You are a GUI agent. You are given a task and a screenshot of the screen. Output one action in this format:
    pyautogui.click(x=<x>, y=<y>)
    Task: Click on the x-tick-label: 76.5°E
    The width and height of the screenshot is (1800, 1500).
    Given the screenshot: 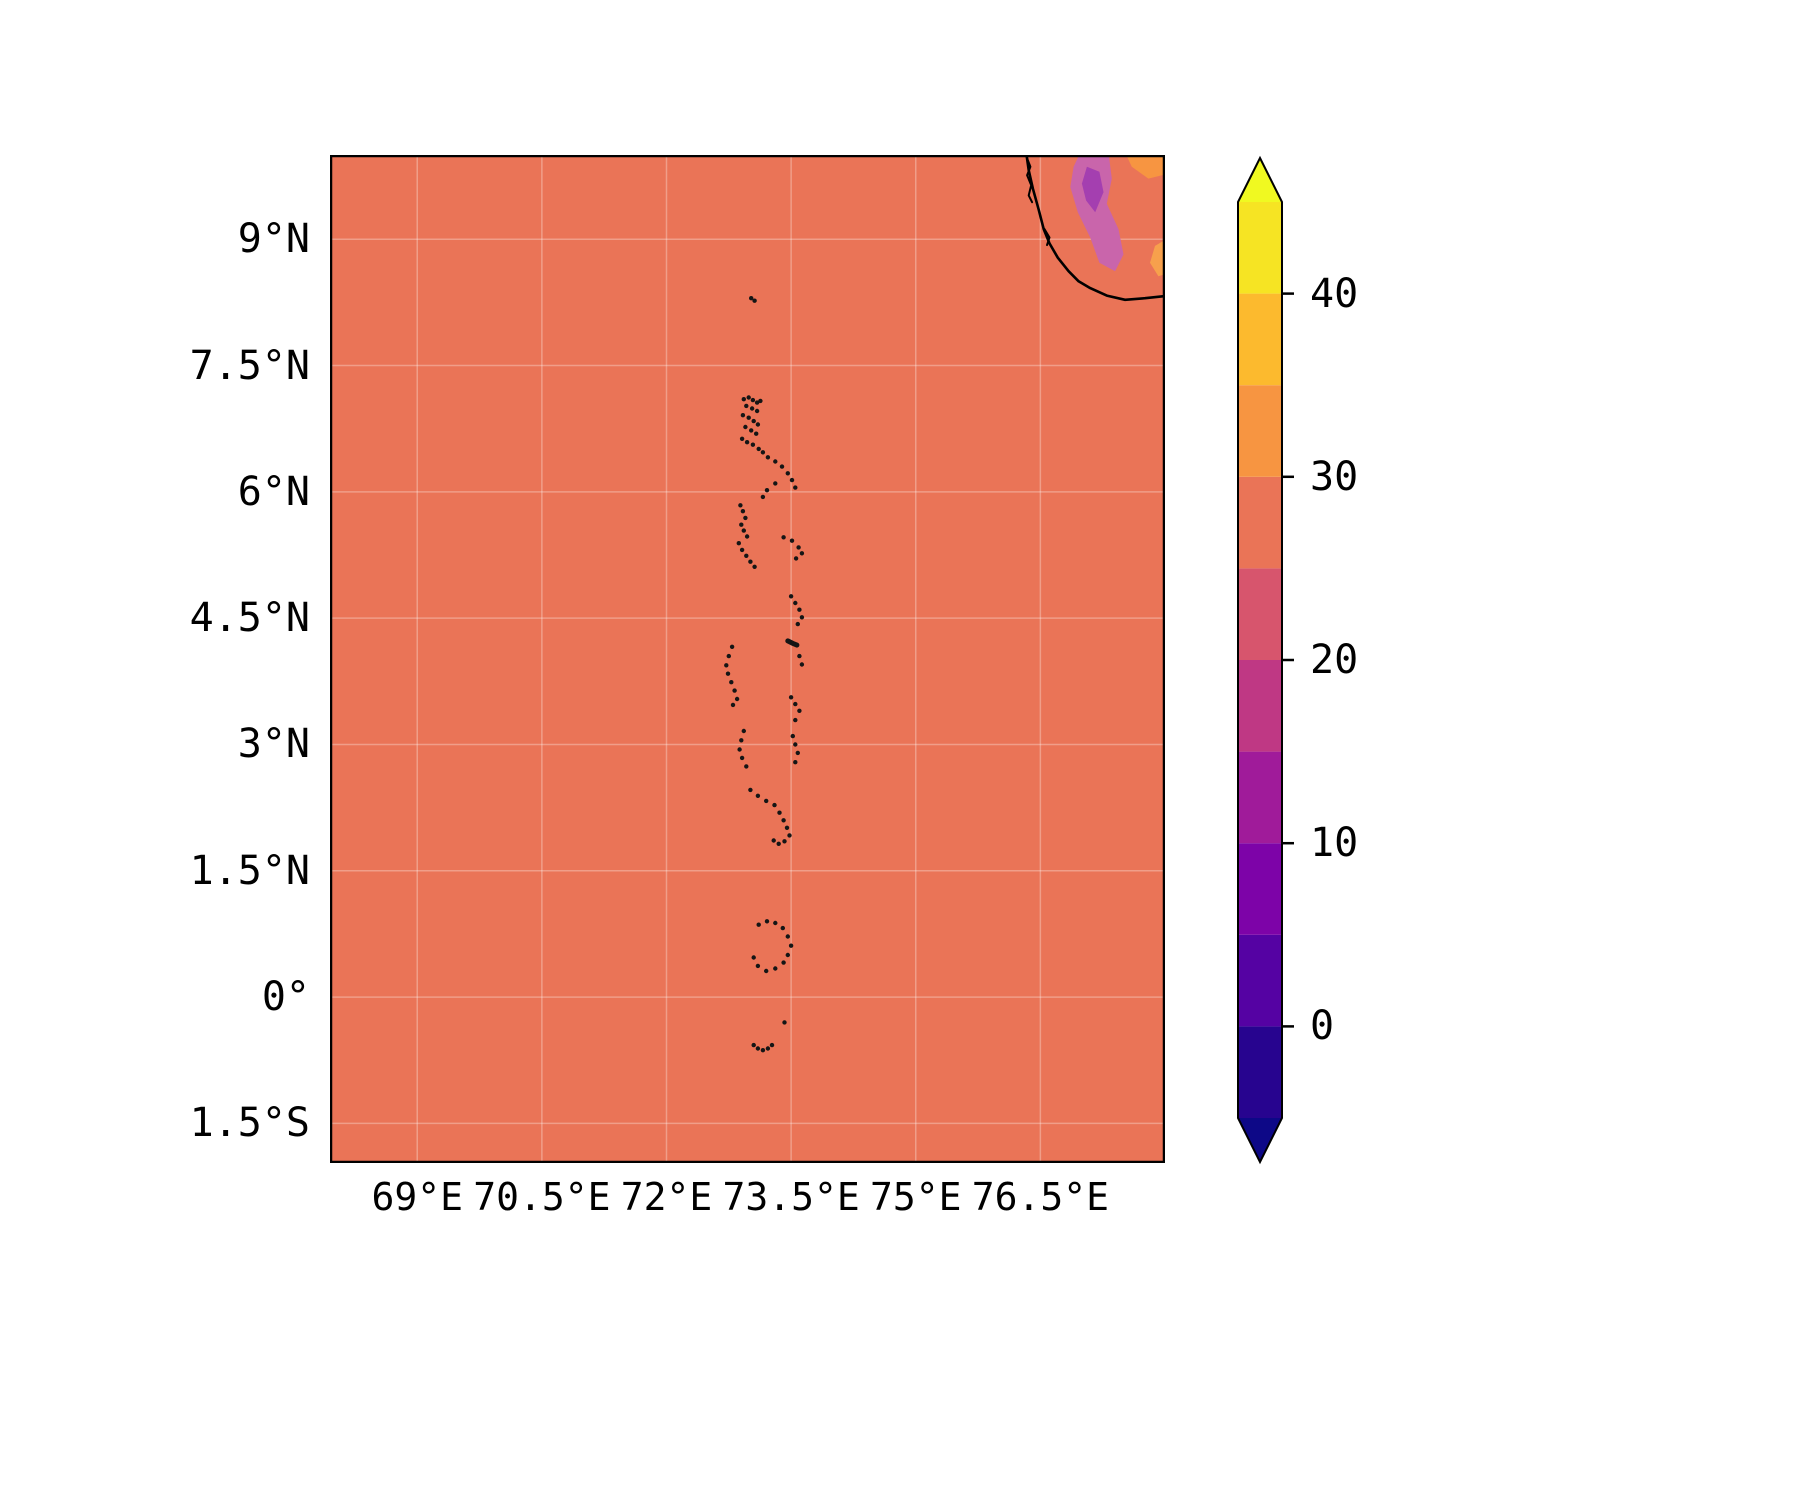 What is the action you would take?
    pyautogui.click(x=1040, y=1197)
    